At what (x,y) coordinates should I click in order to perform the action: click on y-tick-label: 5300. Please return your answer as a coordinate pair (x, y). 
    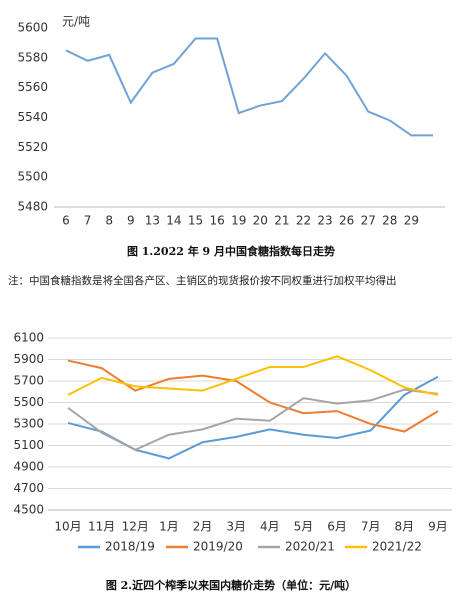
    Looking at the image, I should click on (28, 424).